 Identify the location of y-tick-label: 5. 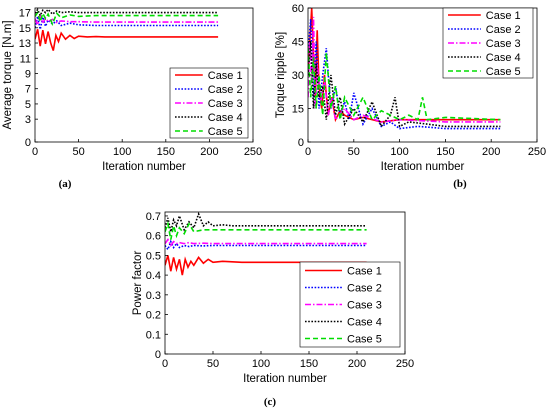
(28, 105).